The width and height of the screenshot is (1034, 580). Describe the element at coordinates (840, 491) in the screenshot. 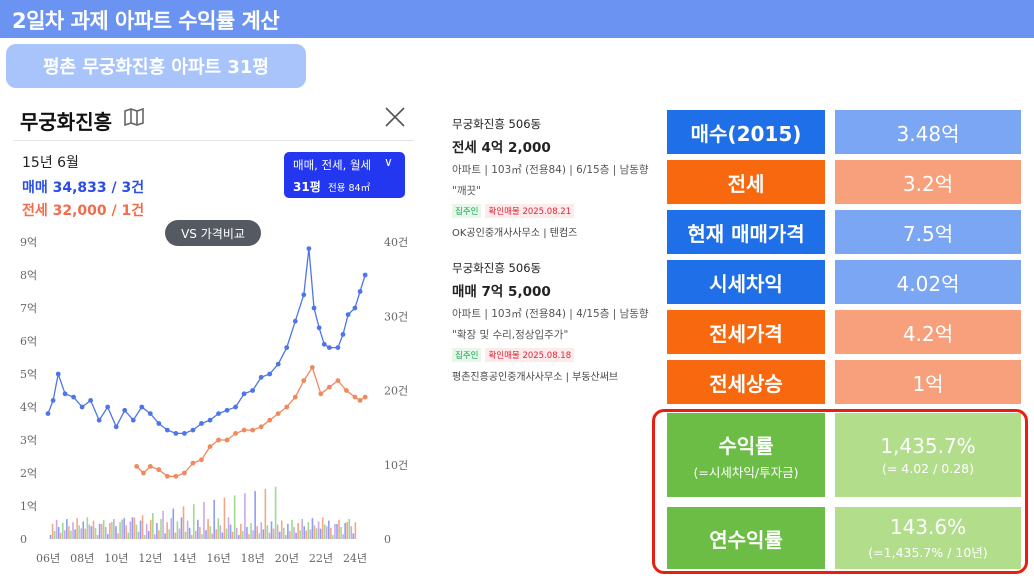

I see `highlight-box` at that location.